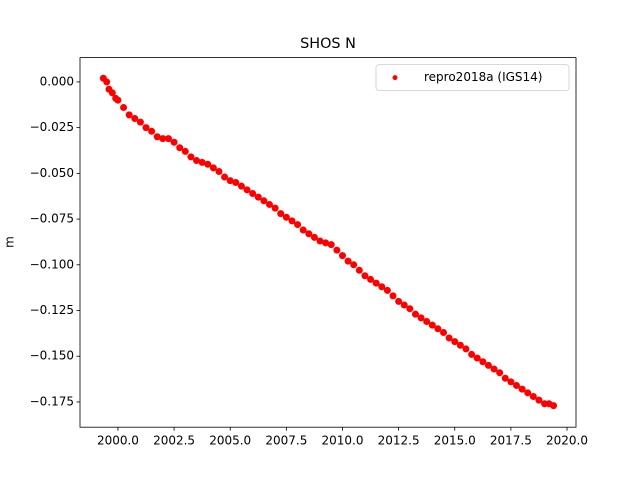 The height and width of the screenshot is (480, 640). Describe the element at coordinates (511, 441) in the screenshot. I see `x-tick-label: 2017.5` at that location.